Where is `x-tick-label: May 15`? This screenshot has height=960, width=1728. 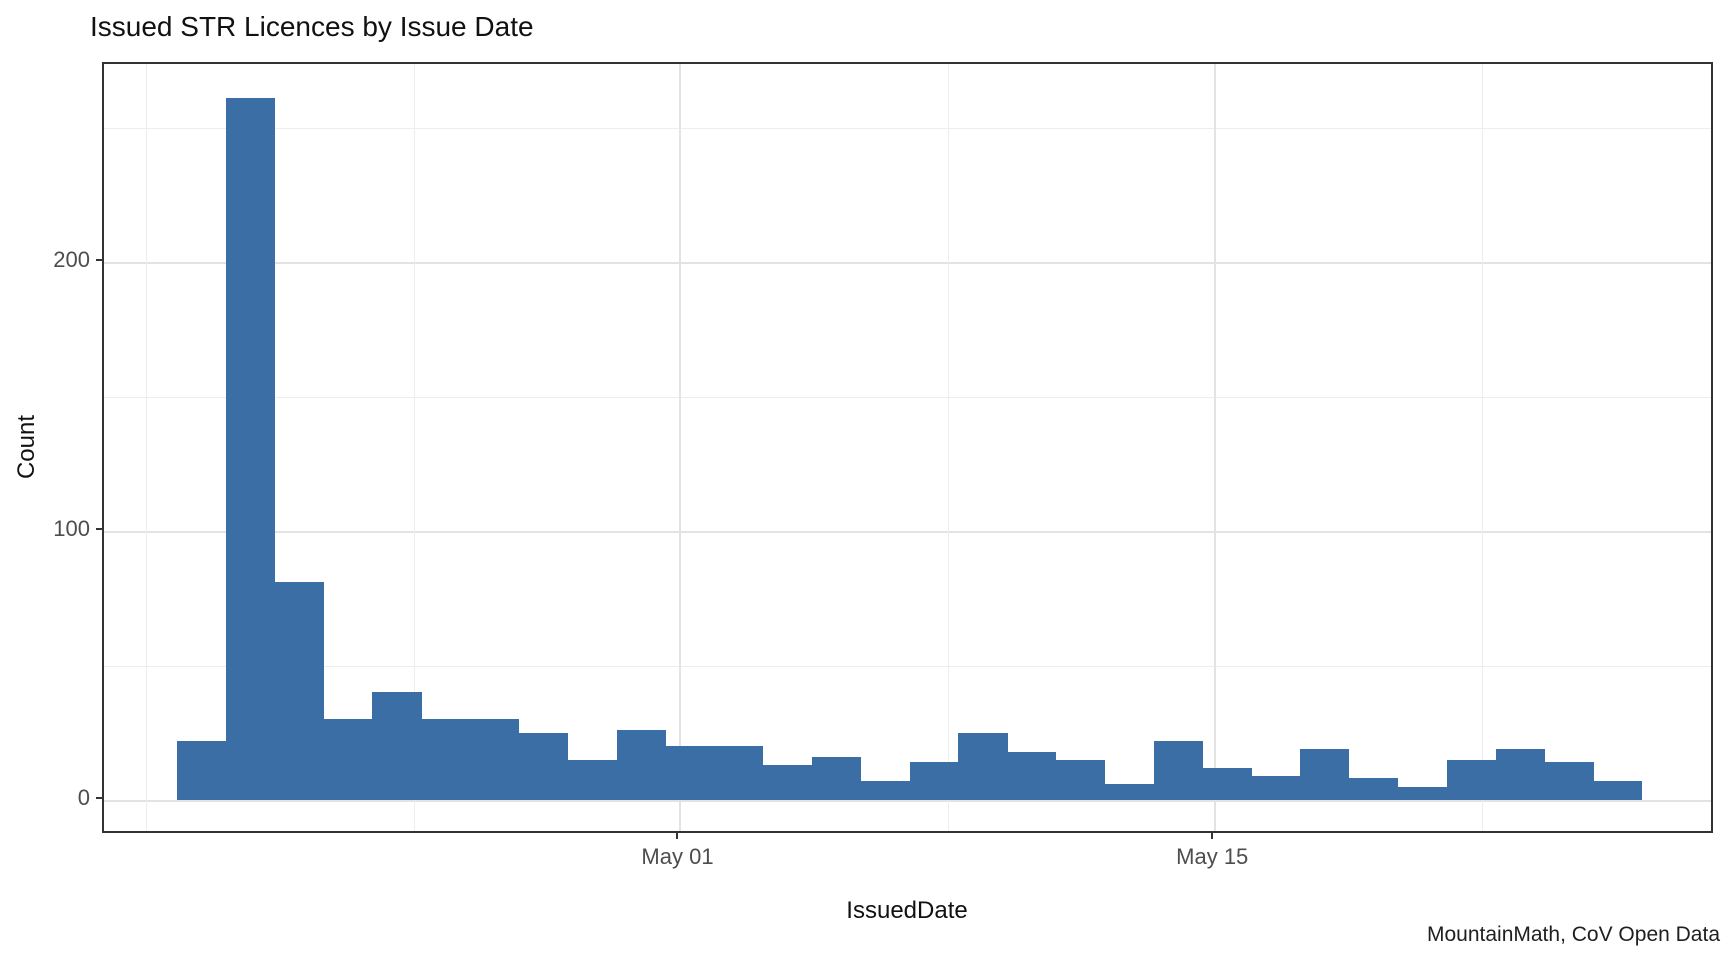
x-tick-label: May 15 is located at coordinates (1212, 856).